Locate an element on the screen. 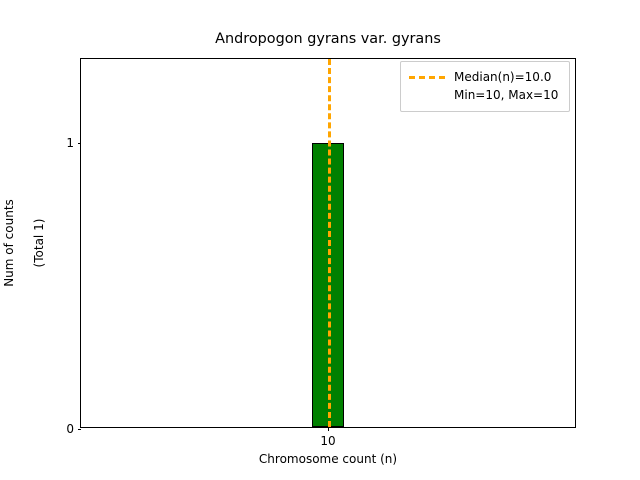 Image resolution: width=640 pixels, height=480 pixels. legend-label-median: Median(n)=10.0 is located at coordinates (503, 77).